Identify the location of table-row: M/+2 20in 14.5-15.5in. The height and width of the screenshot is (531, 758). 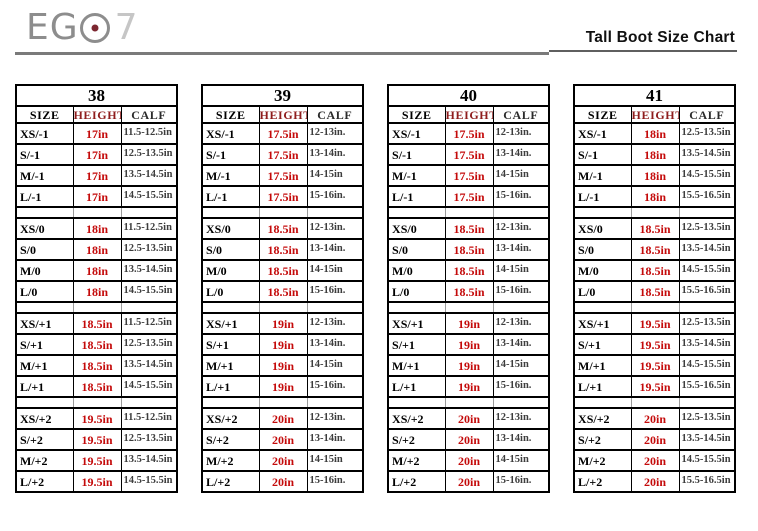
(654, 460).